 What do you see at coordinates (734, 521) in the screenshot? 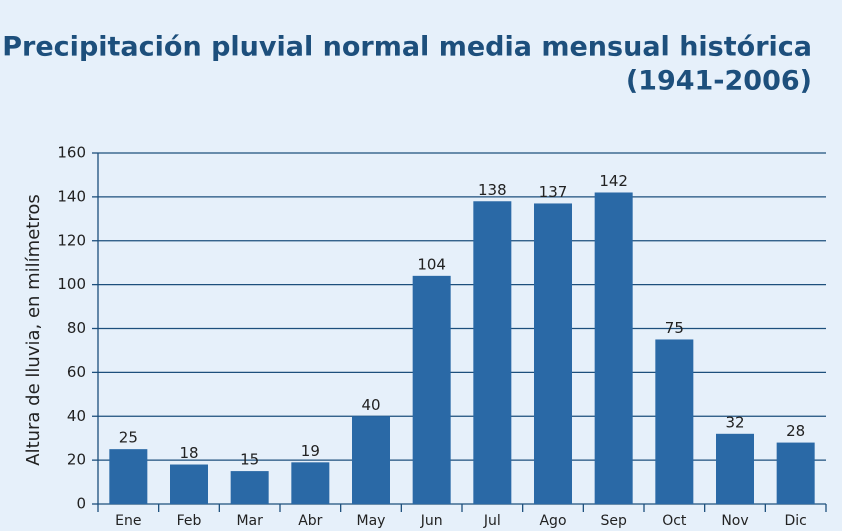
I see `x-tick-label: Nov` at bounding box center [734, 521].